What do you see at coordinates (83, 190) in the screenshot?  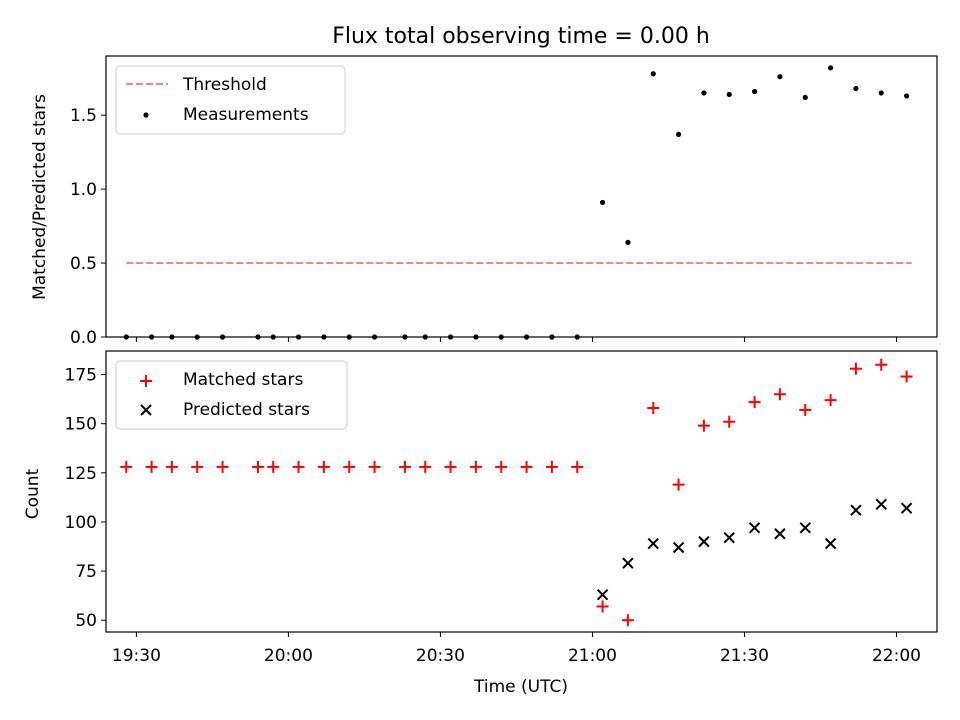 I see `p0-y-tick-label: 1.0` at bounding box center [83, 190].